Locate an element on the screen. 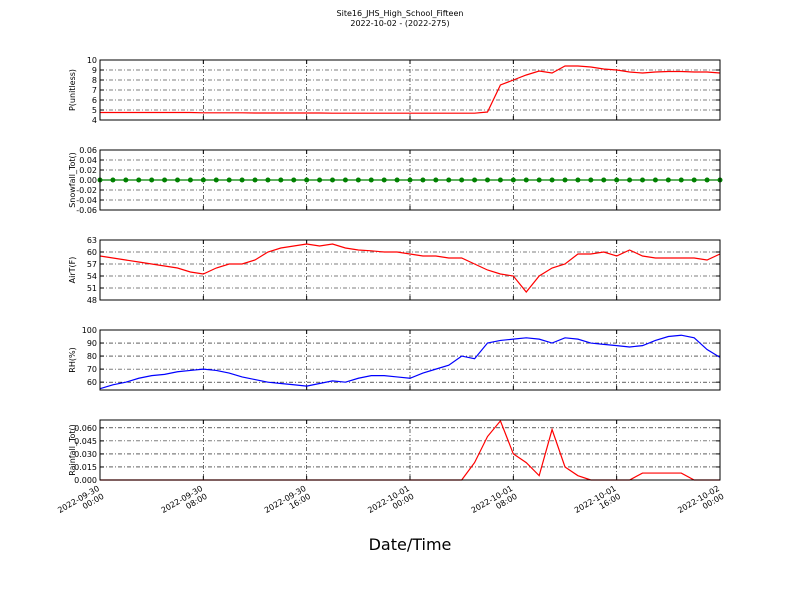 Image resolution: width=800 pixels, height=600 pixels. y-tick-label: 0.045 is located at coordinates (85, 441).